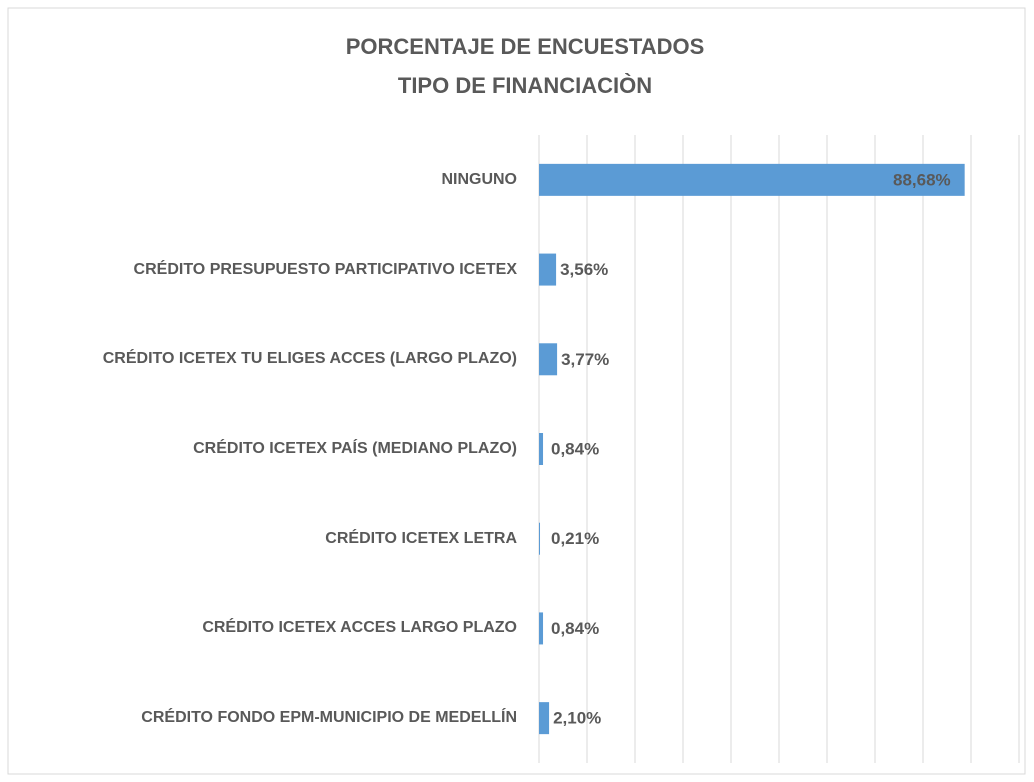  What do you see at coordinates (585, 359) in the screenshot?
I see `data-label: 3,77%` at bounding box center [585, 359].